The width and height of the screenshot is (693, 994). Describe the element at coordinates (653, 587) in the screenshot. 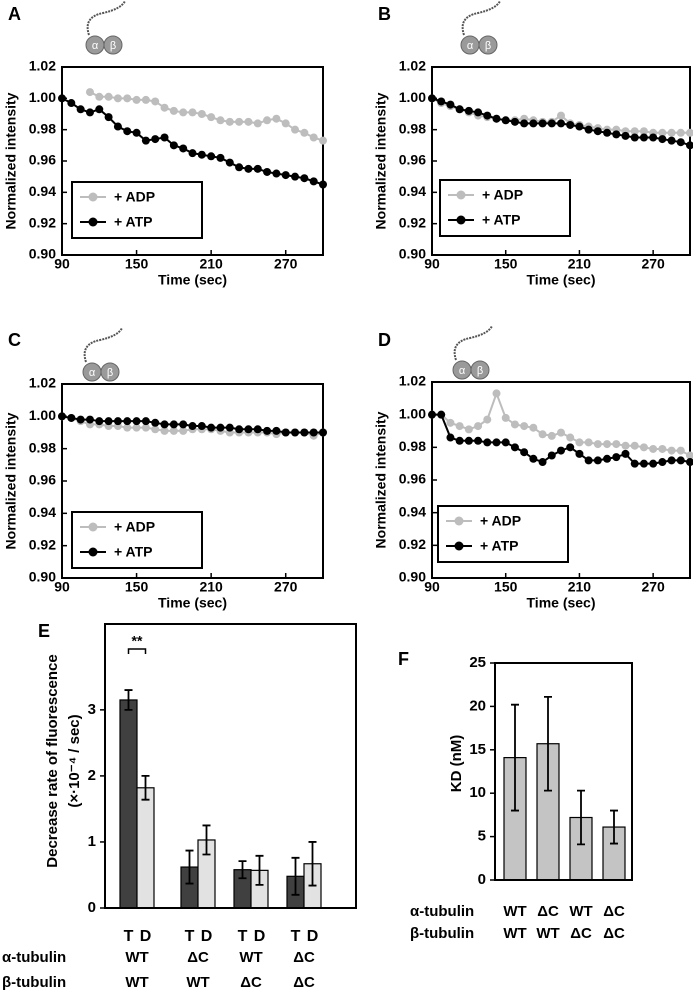

I see `x-tick-label: 270` at that location.